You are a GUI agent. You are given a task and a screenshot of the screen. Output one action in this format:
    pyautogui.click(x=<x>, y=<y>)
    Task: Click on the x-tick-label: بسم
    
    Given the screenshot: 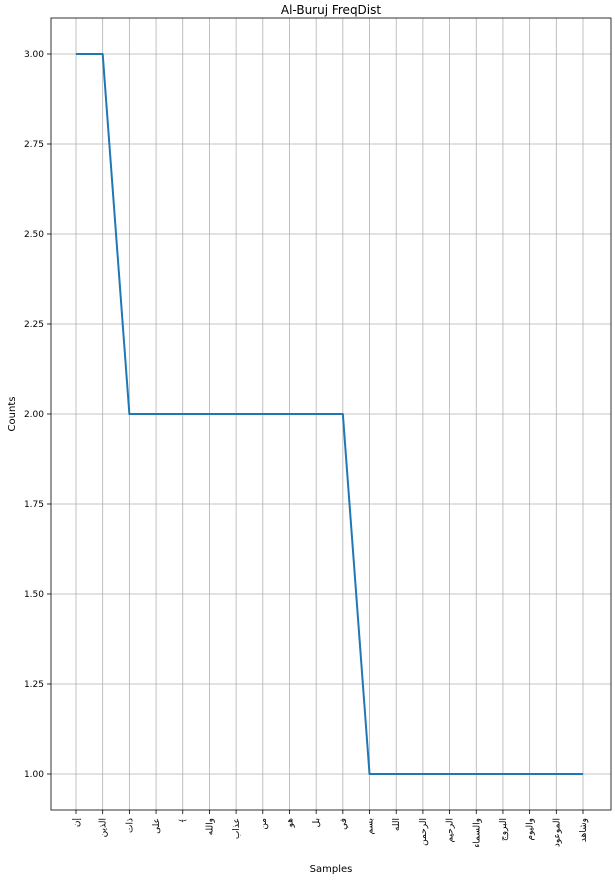 What is the action you would take?
    pyautogui.click(x=371, y=826)
    